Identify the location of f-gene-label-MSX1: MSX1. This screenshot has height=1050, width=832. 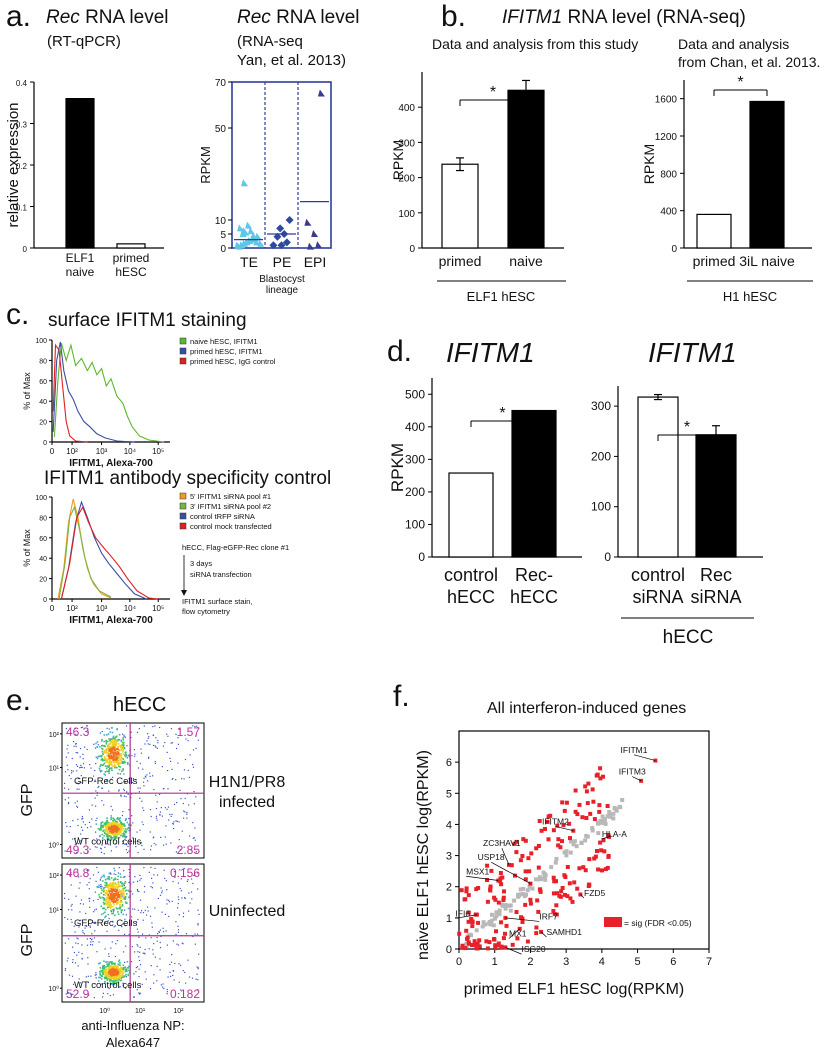
(477, 871).